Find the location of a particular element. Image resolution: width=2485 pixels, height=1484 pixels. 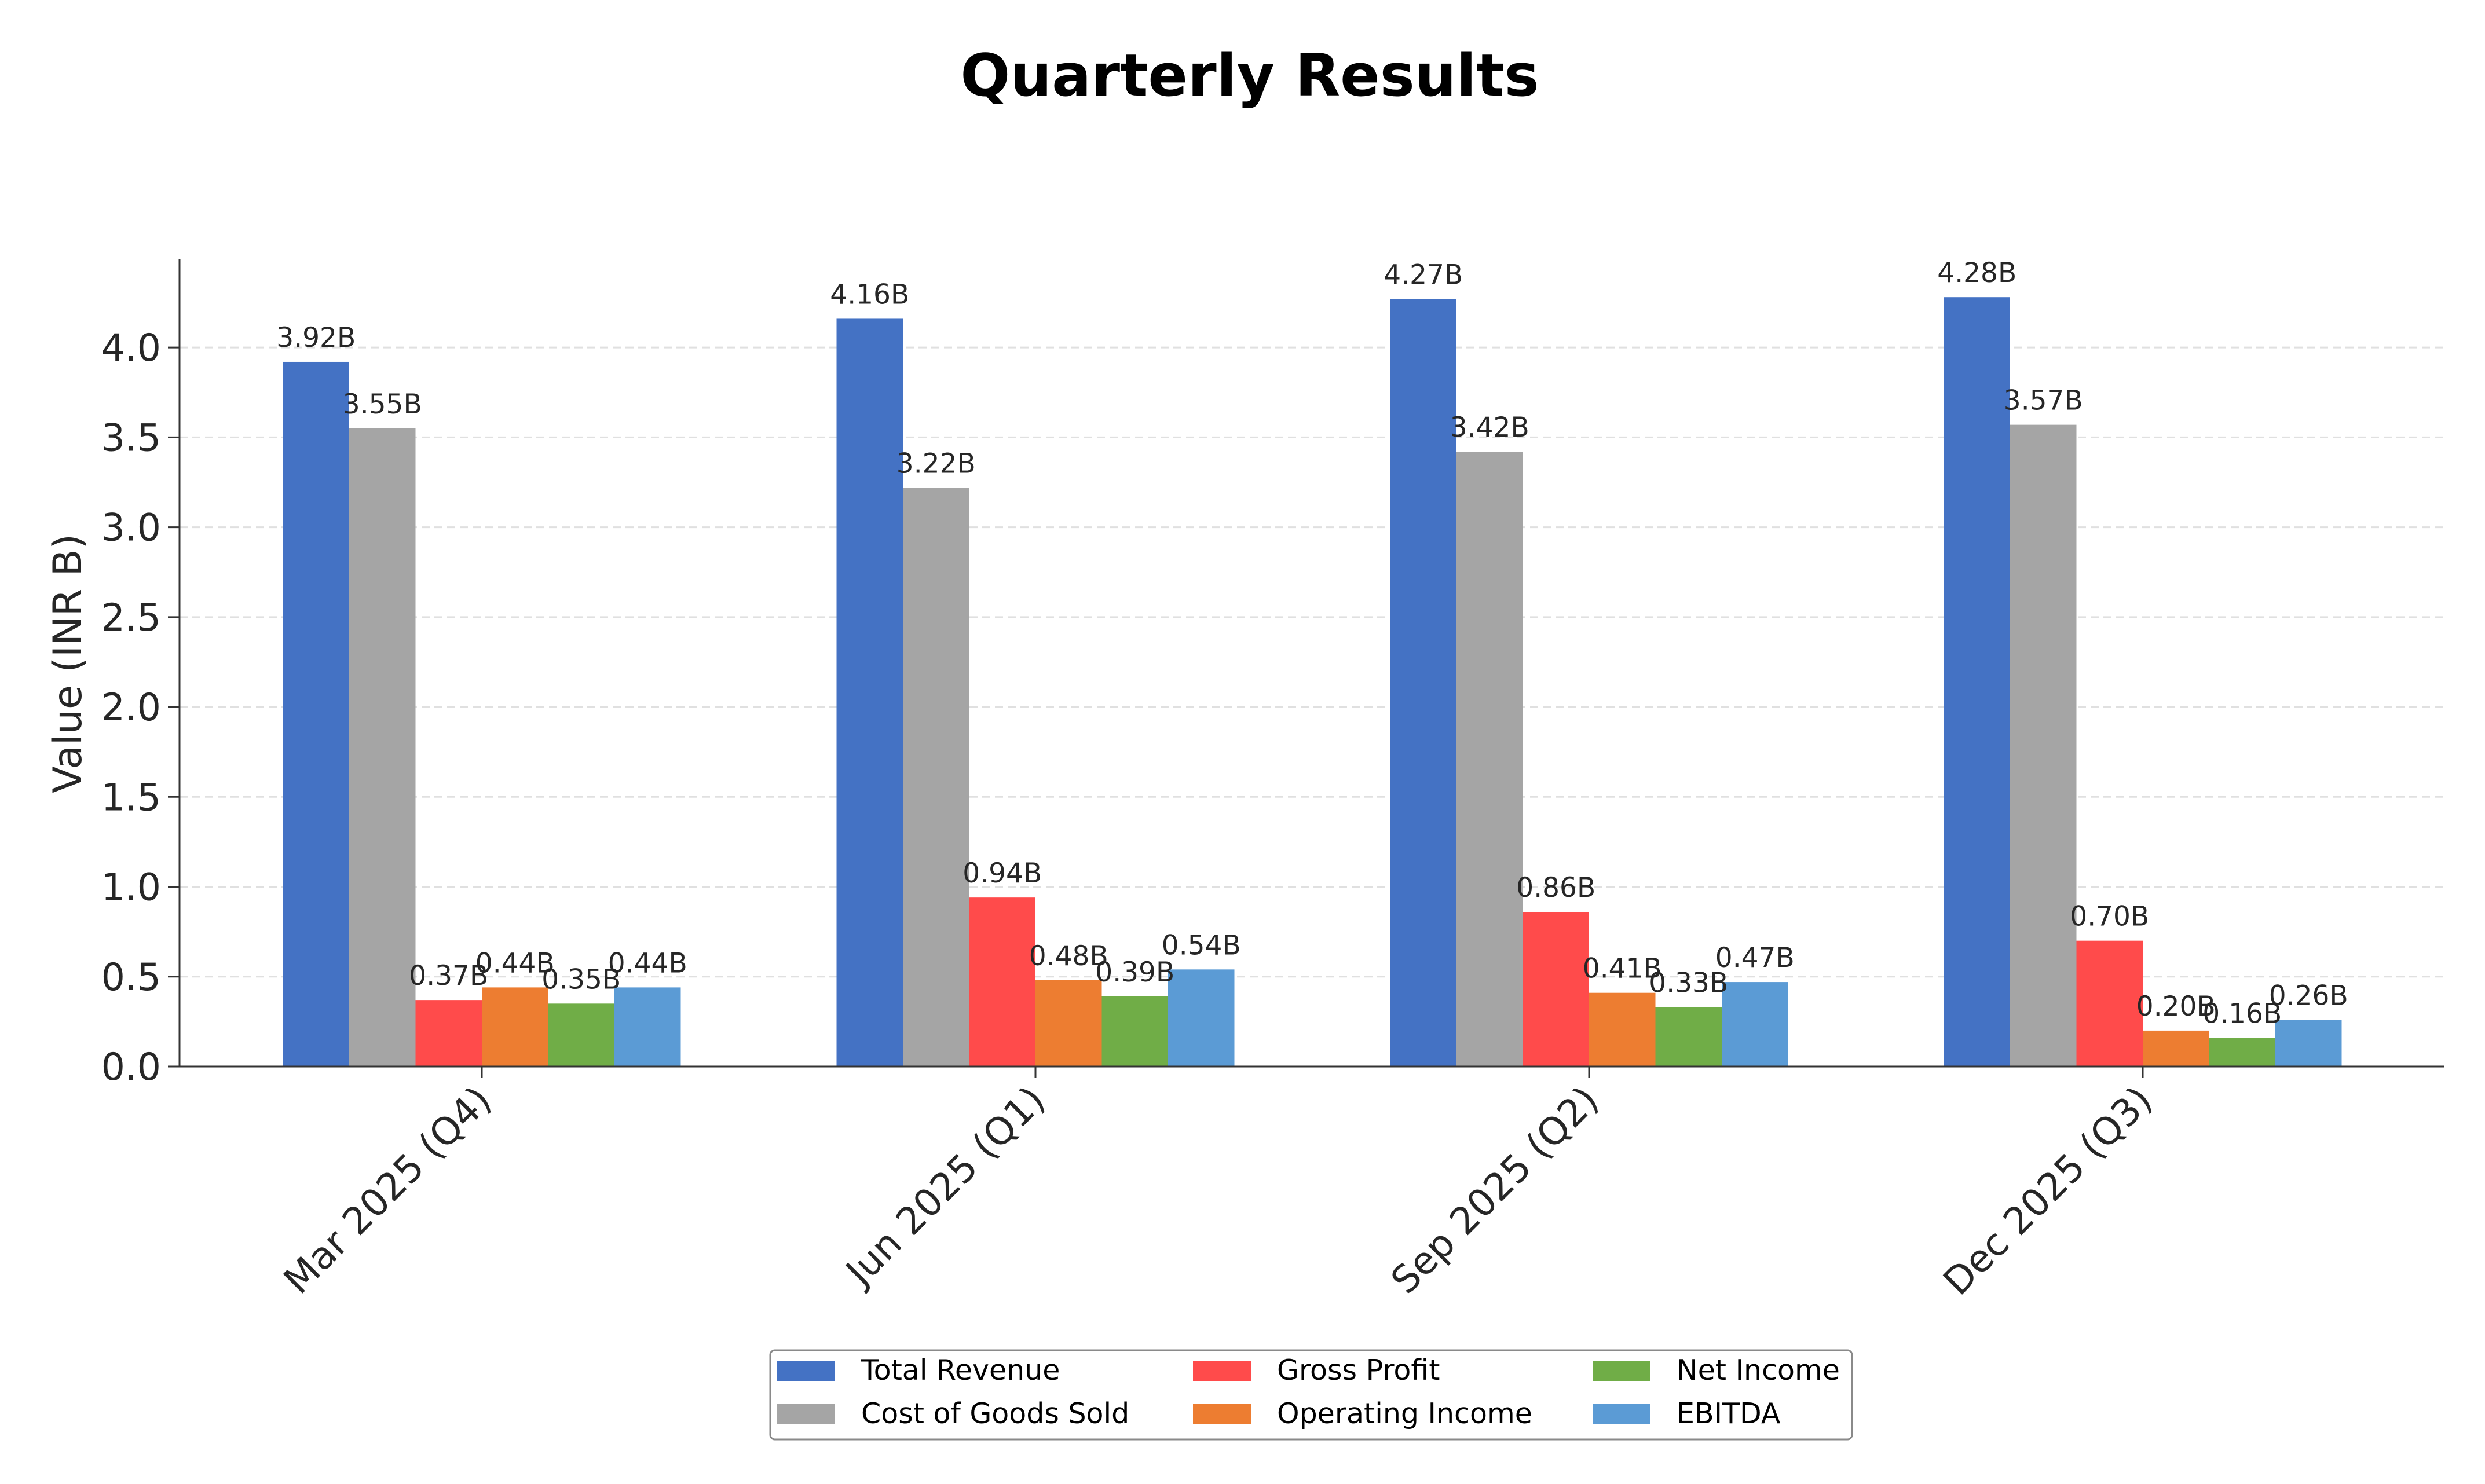

y-tick-label: 1.5 is located at coordinates (131, 797).